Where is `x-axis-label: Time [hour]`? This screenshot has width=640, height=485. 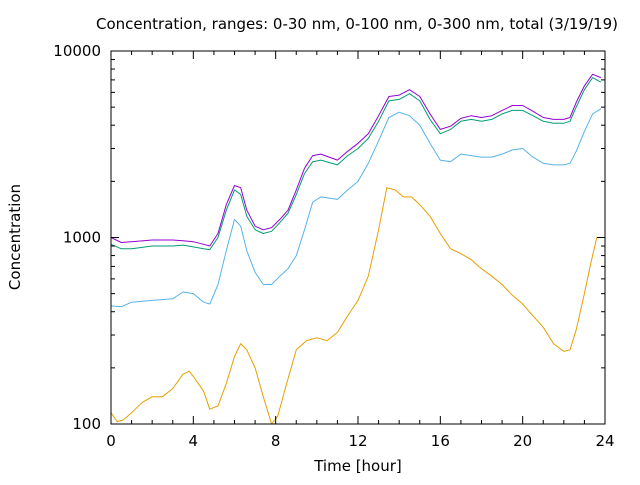
x-axis-label: Time [hour] is located at coordinates (357, 466).